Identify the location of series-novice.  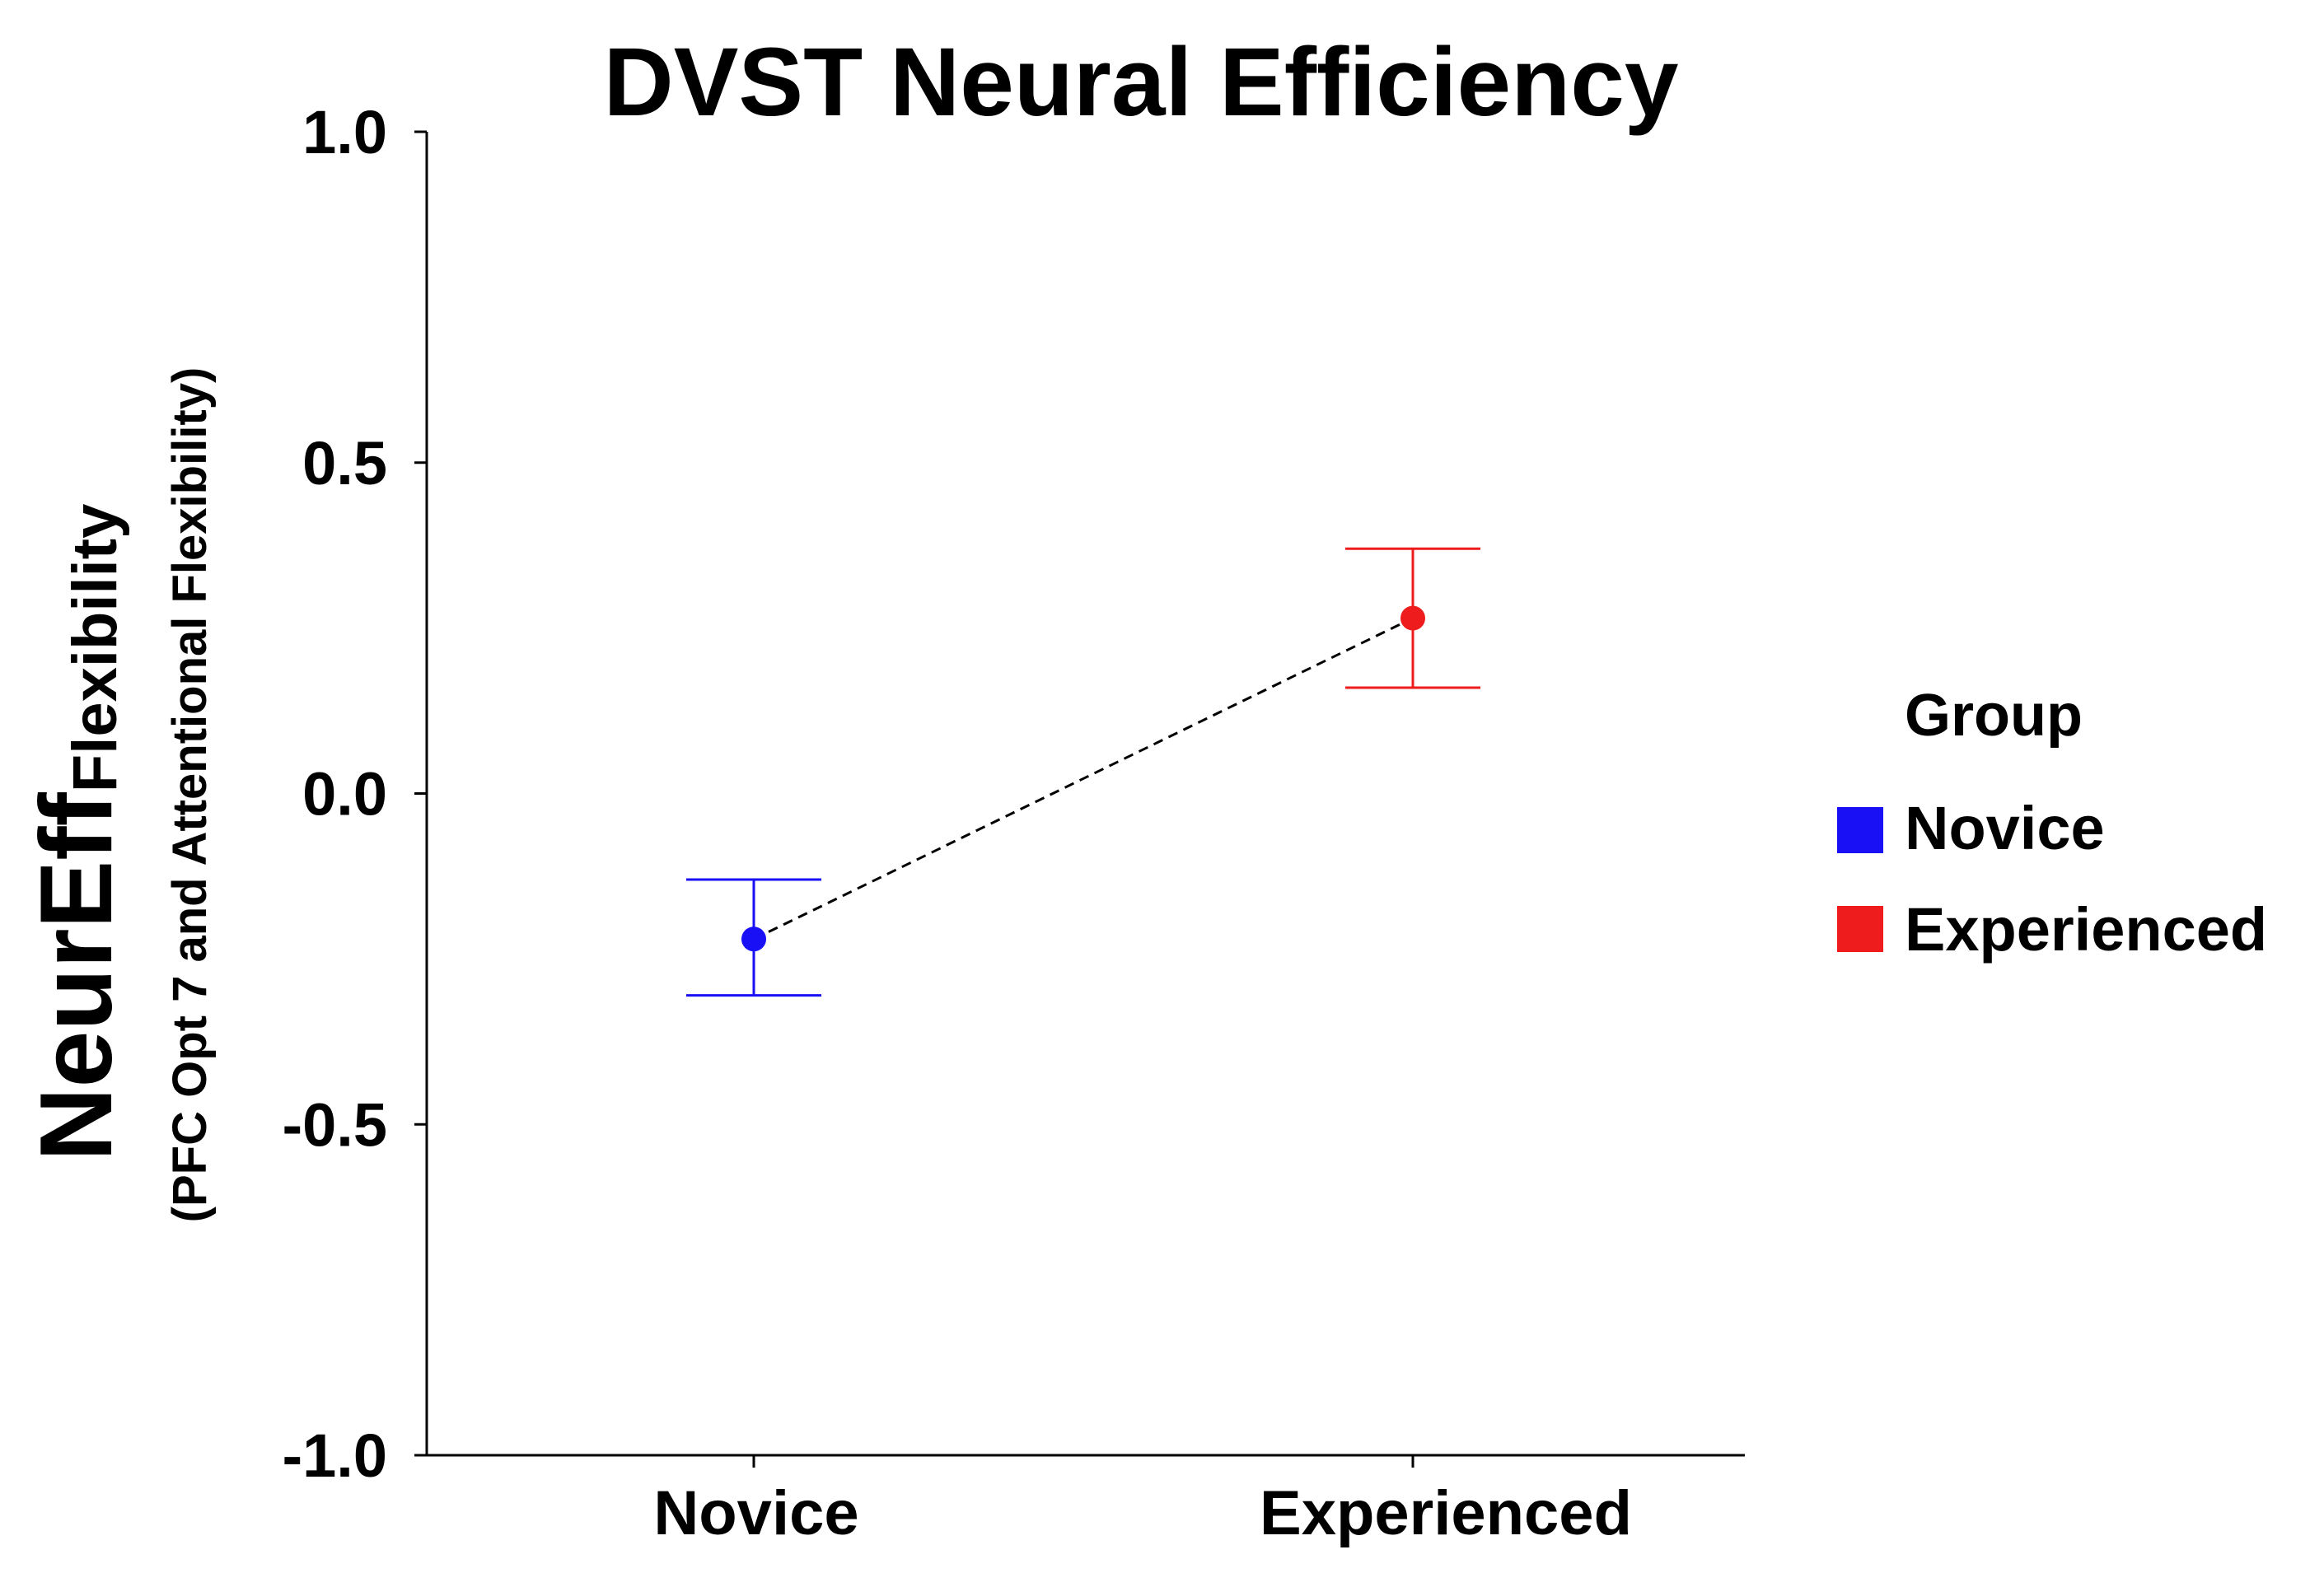
(753, 937).